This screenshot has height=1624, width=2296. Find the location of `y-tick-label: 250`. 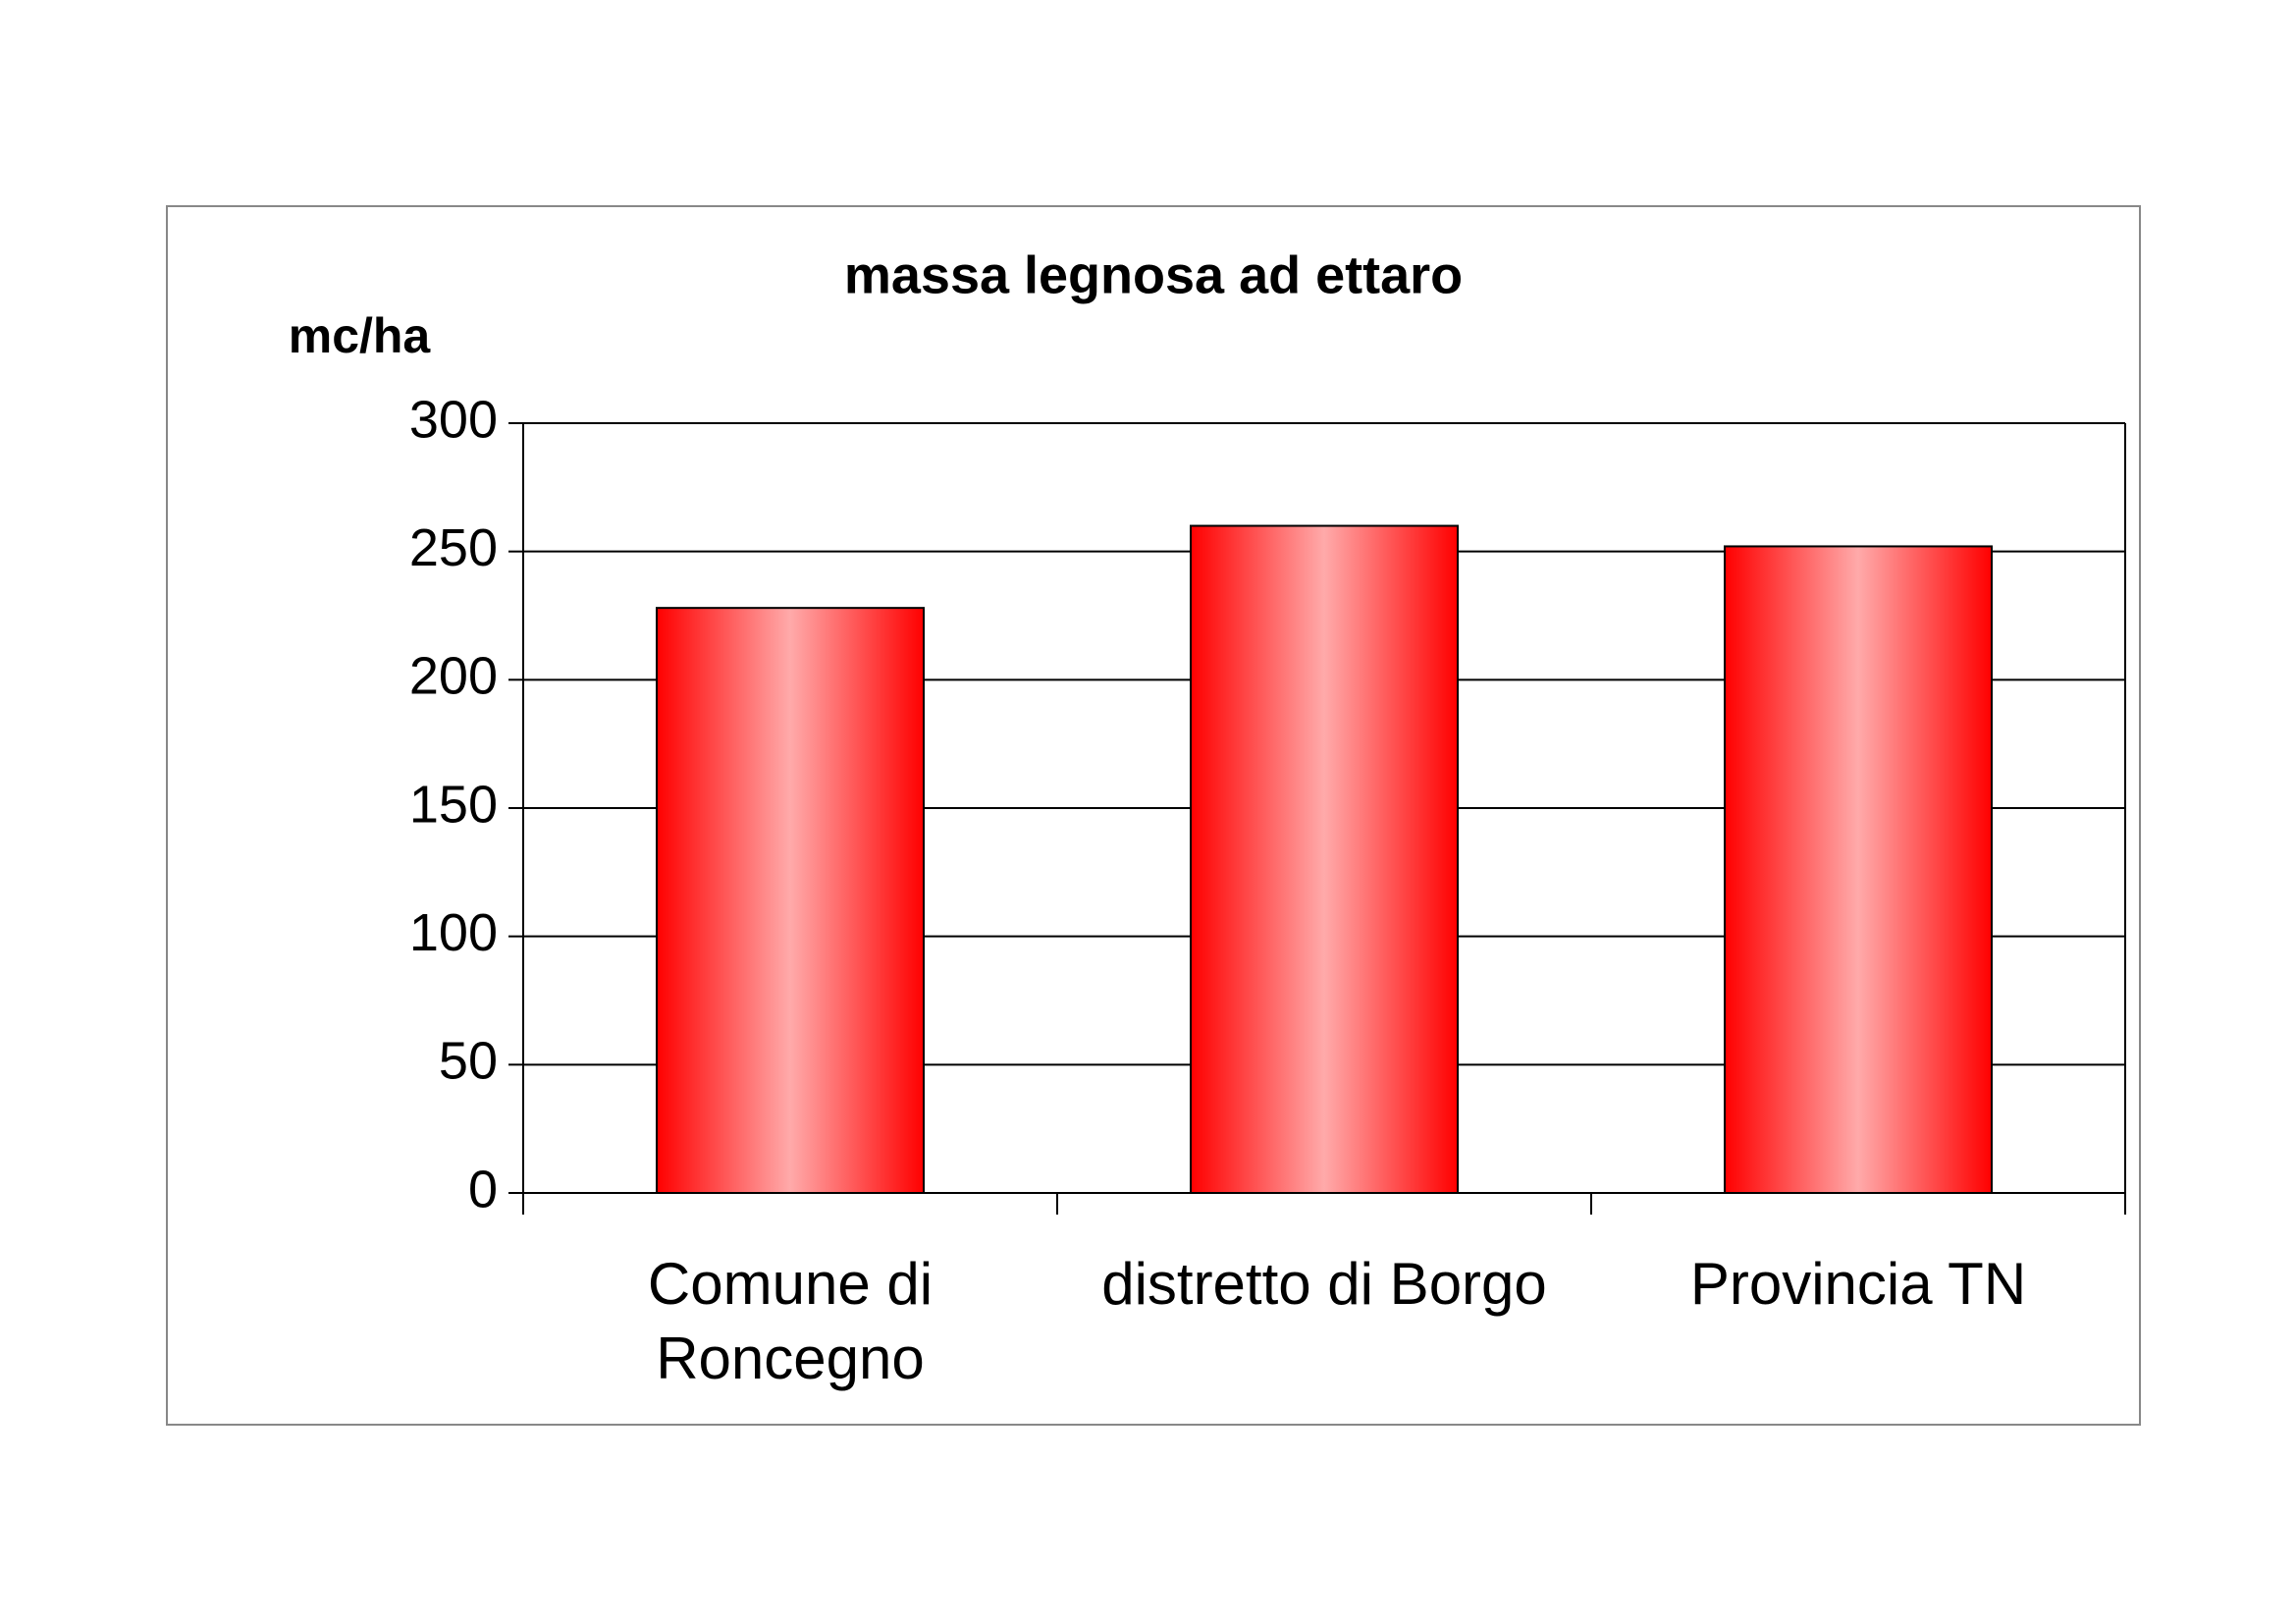

y-tick-label: 250 is located at coordinates (453, 547).